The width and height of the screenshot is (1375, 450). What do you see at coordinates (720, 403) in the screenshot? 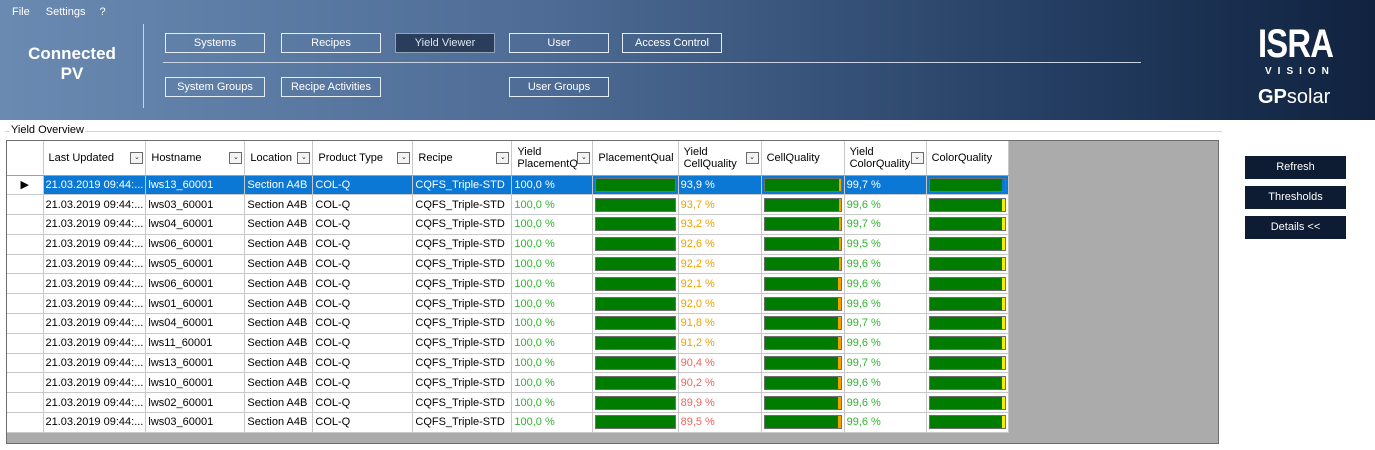
I see `cell-yield-cell: 89,9 %` at bounding box center [720, 403].